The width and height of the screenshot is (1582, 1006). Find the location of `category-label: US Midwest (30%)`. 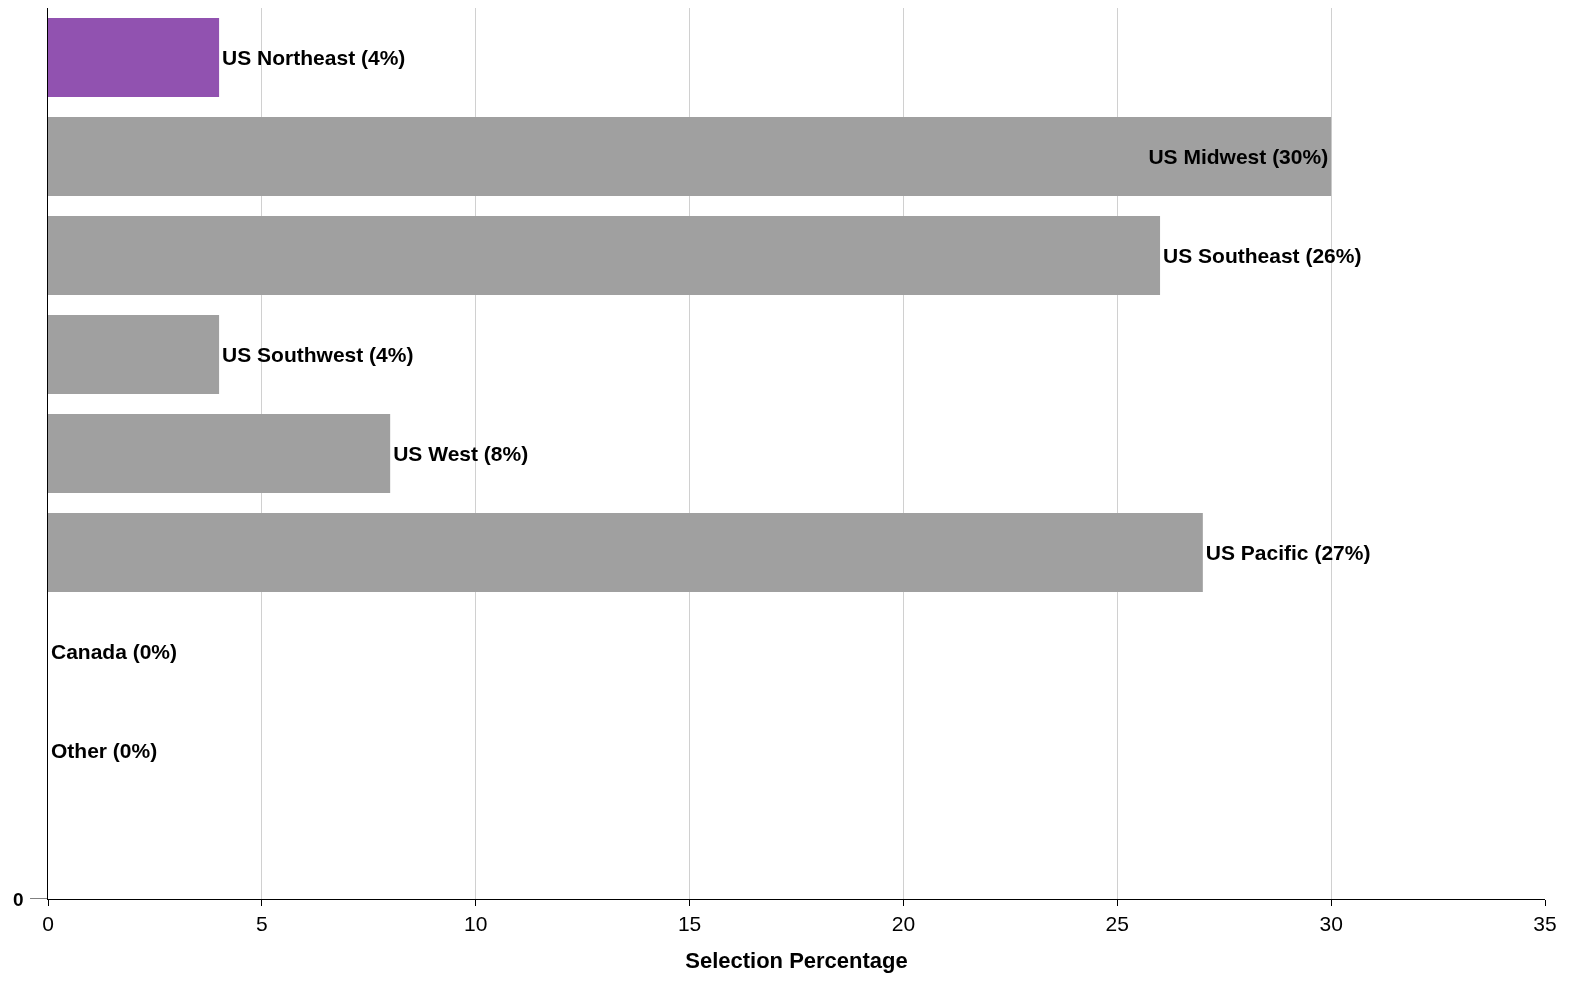

category-label: US Midwest (30%) is located at coordinates (1238, 156).